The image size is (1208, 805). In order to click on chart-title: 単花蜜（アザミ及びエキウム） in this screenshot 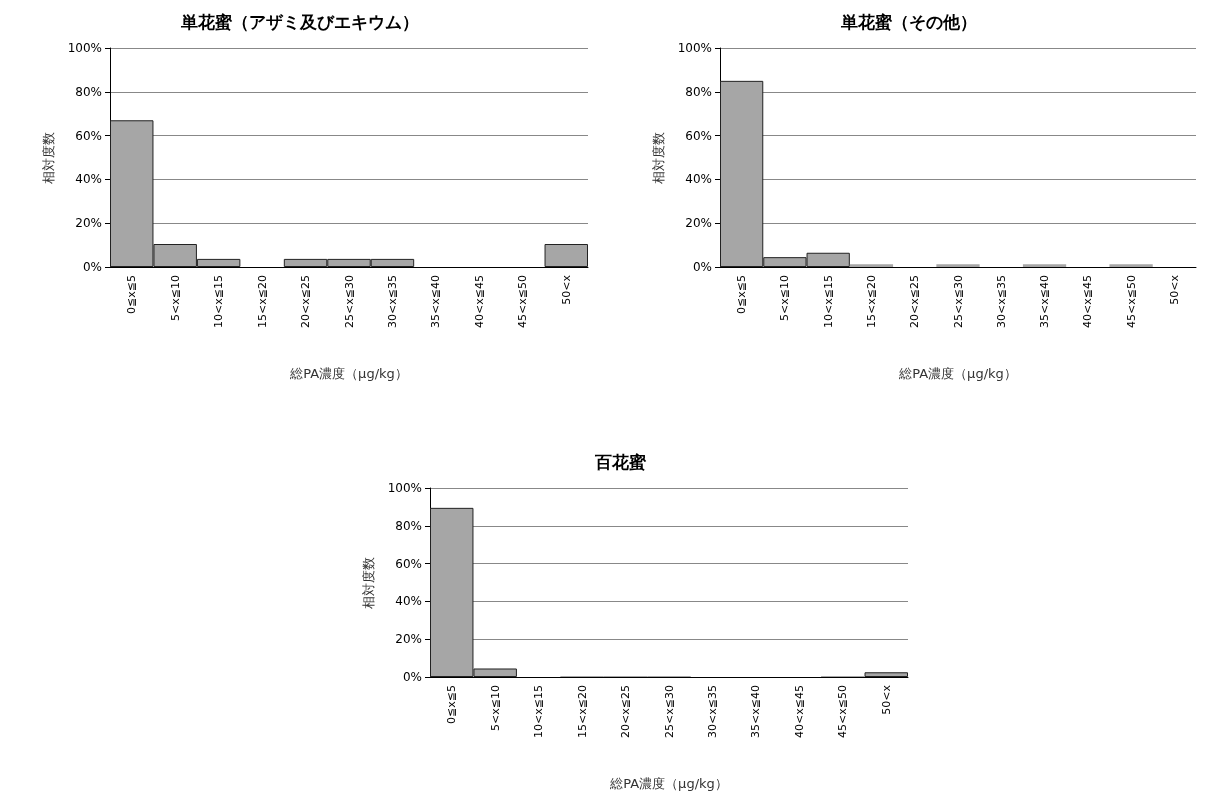, I will do `click(299, 21)`.